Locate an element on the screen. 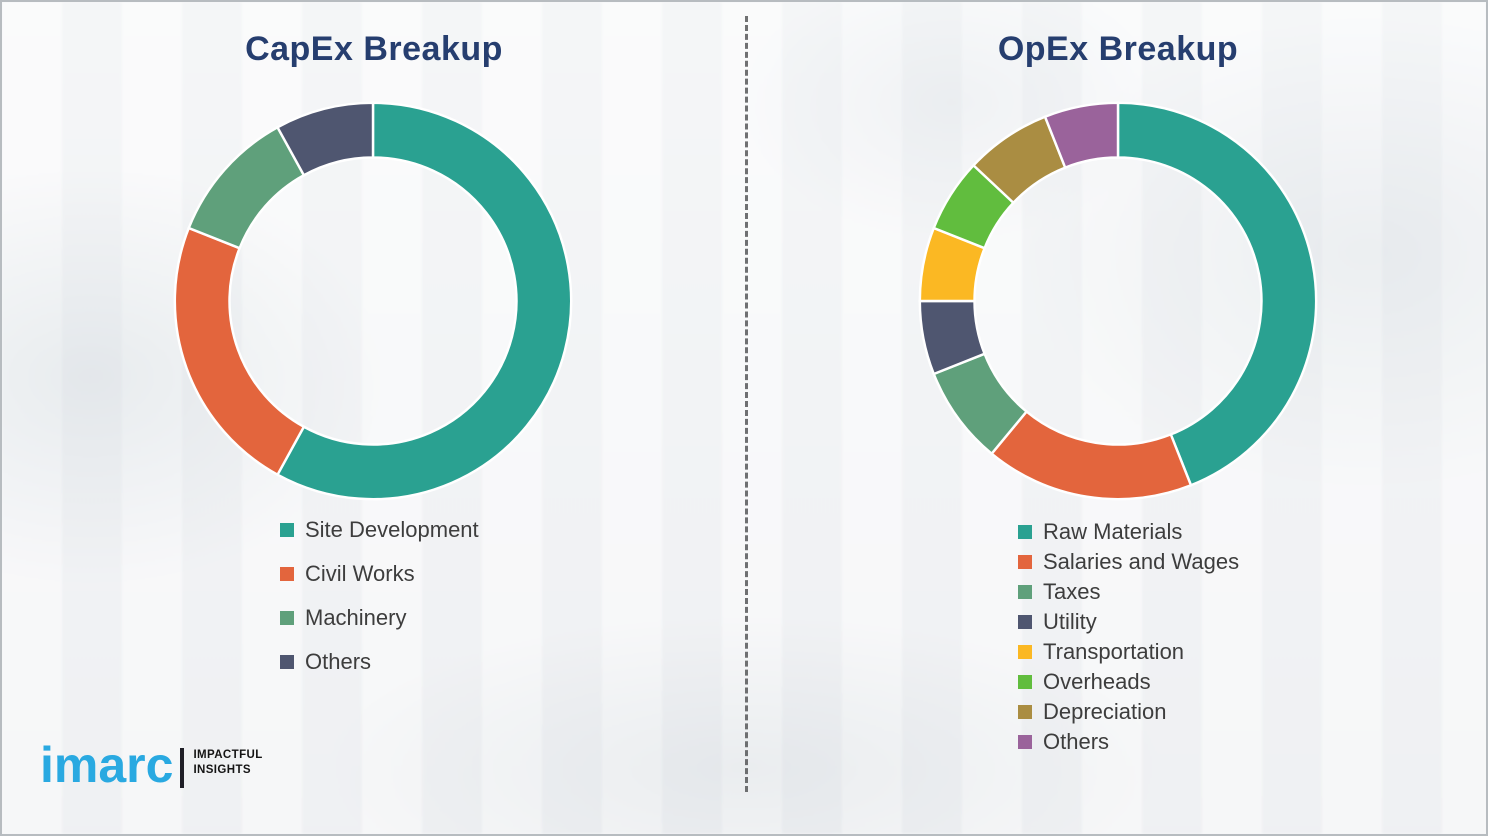  tagline-line-1: IMPACTFUL is located at coordinates (228, 755).